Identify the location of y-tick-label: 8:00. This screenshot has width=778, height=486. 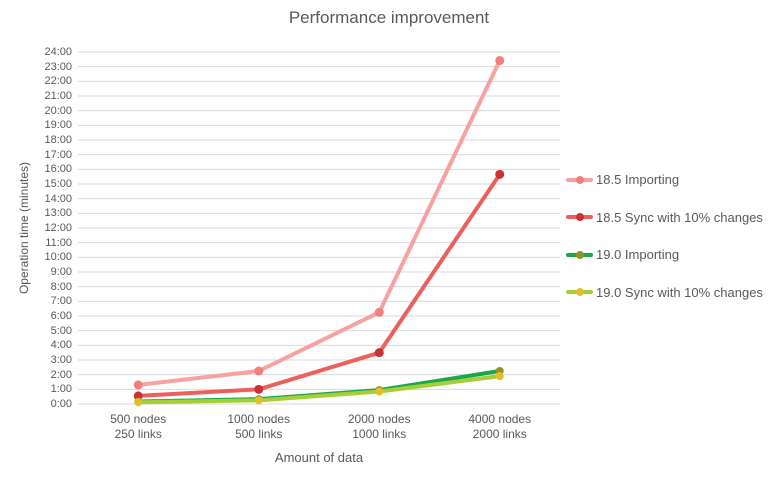
(61, 286).